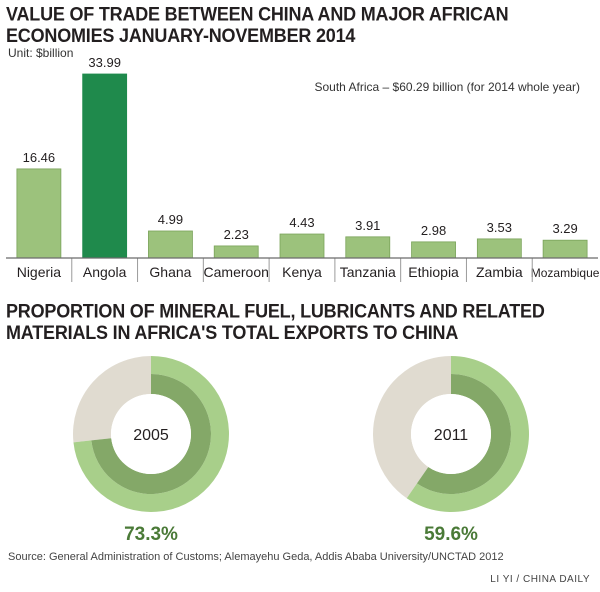  I want to click on year-label-2011: 2011, so click(451, 435).